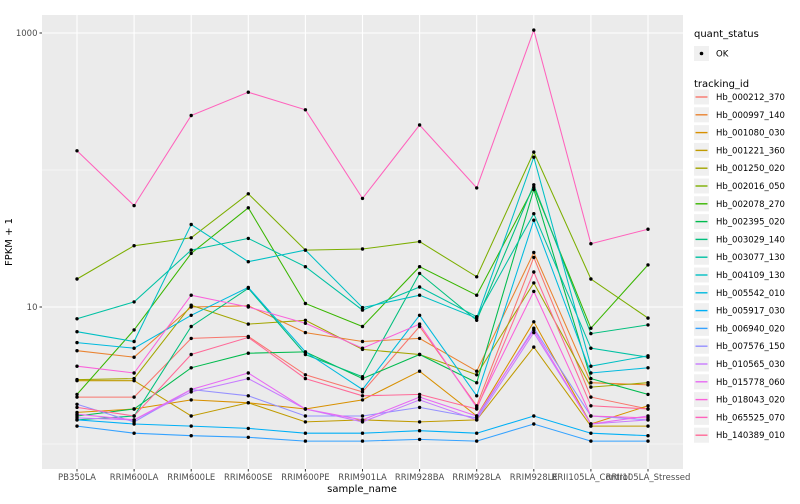 Image resolution: width=800 pixels, height=504 pixels. Describe the element at coordinates (739, 346) in the screenshot. I see `legend-entry-Hb_007576_150: Hb_007576_150` at that location.